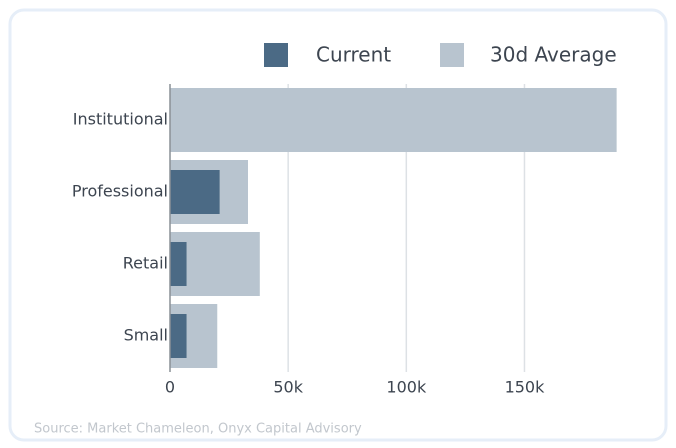 The image size is (676, 448). What do you see at coordinates (120, 119) in the screenshot?
I see `y-tick-label: Institutional` at bounding box center [120, 119].